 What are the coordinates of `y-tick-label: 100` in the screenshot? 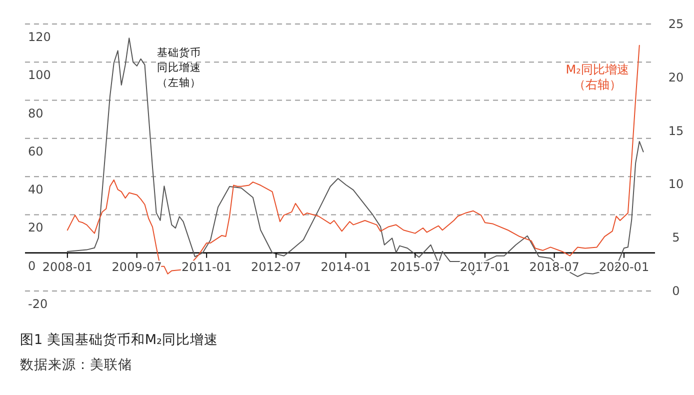 It's located at (39, 75).